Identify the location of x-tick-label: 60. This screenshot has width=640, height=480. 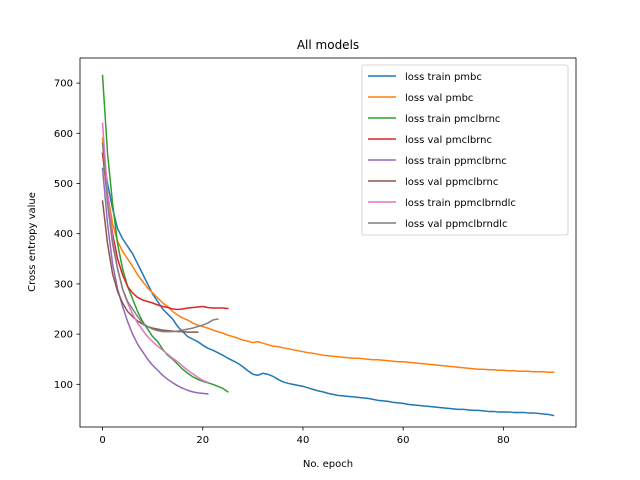
(403, 440).